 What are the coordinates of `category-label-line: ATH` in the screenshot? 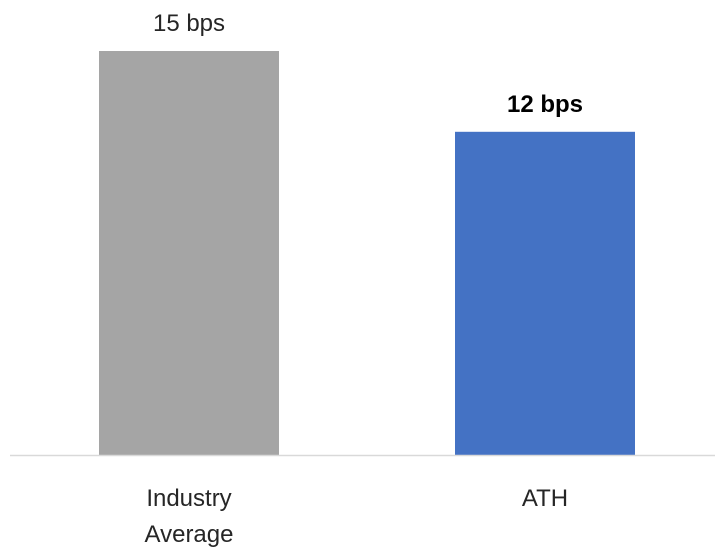 It's located at (545, 498).